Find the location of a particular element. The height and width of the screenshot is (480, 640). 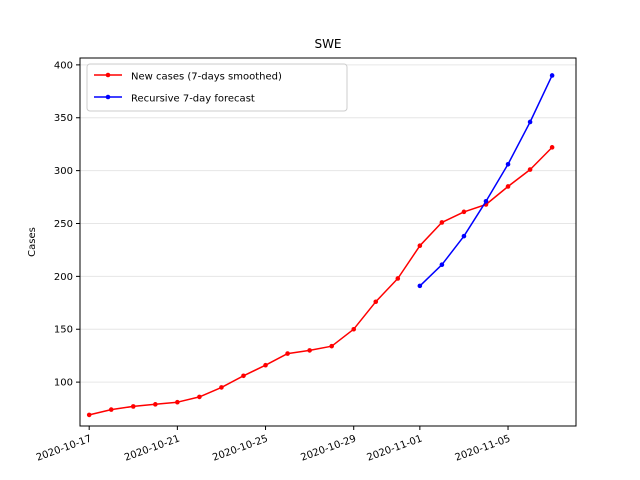

y-axis-label: Cases is located at coordinates (32, 242).